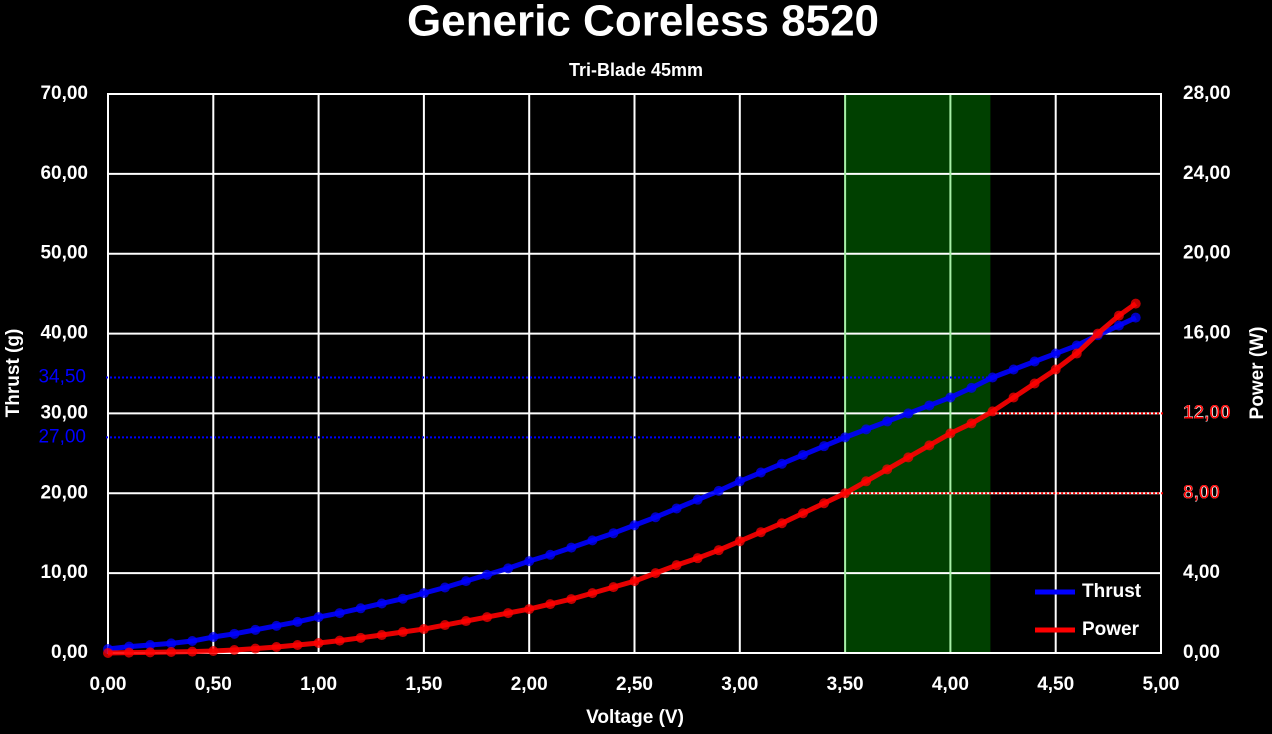  Describe the element at coordinates (13, 373) in the screenshot. I see `y-axis-label: Thrust (g)` at that location.